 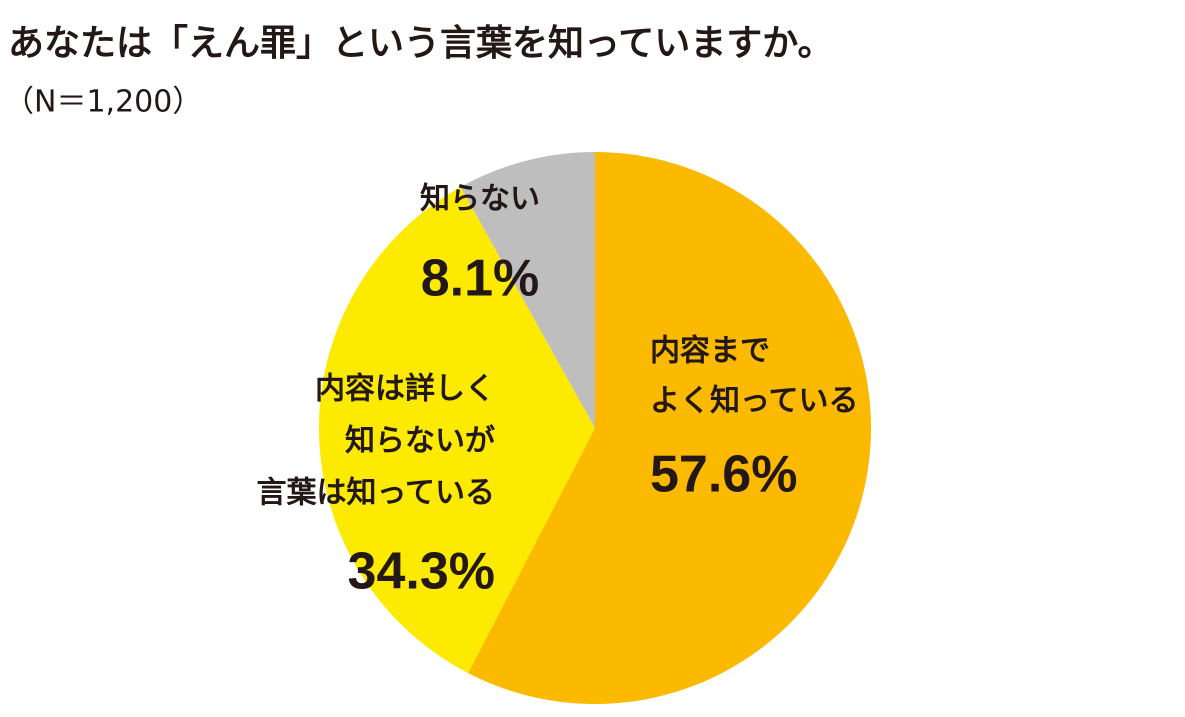 What do you see at coordinates (405, 389) in the screenshot?
I see `slice-label: 内容は詳しく` at bounding box center [405, 389].